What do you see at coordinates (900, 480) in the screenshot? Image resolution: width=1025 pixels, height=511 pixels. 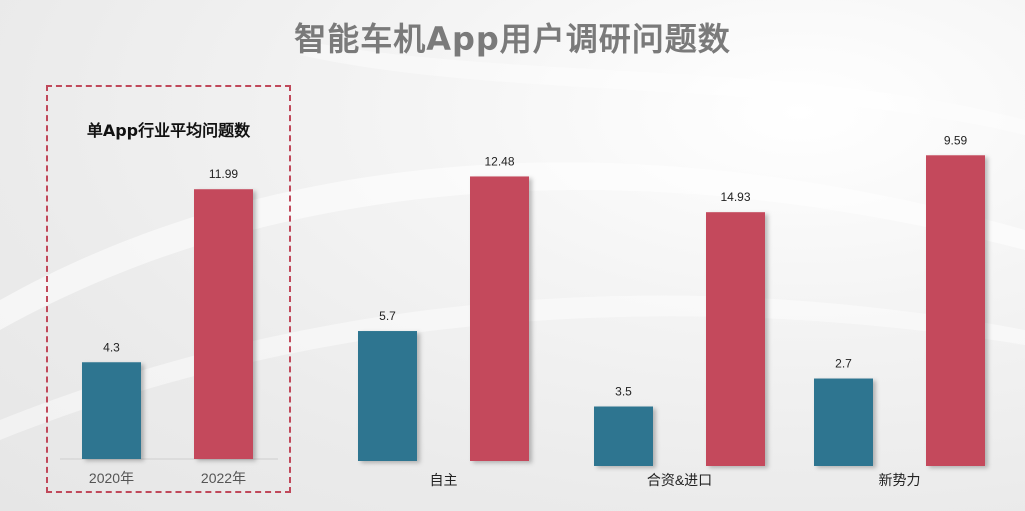 I see `category-label: 新势力` at bounding box center [900, 480].